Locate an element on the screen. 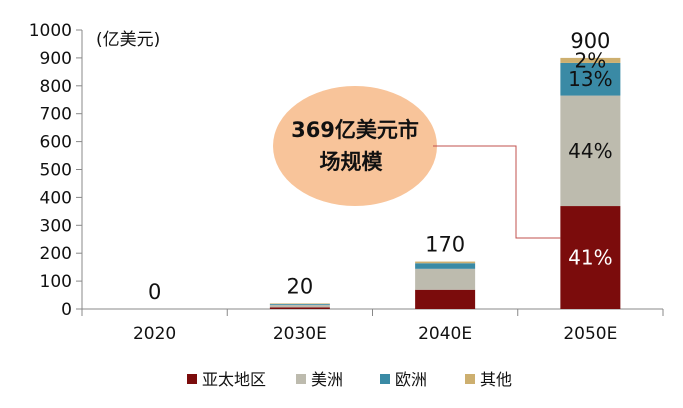 The width and height of the screenshot is (683, 408). y-axis: 0 100 200 300 400 500 600 700 800 900 1000 is located at coordinates (56, 170).